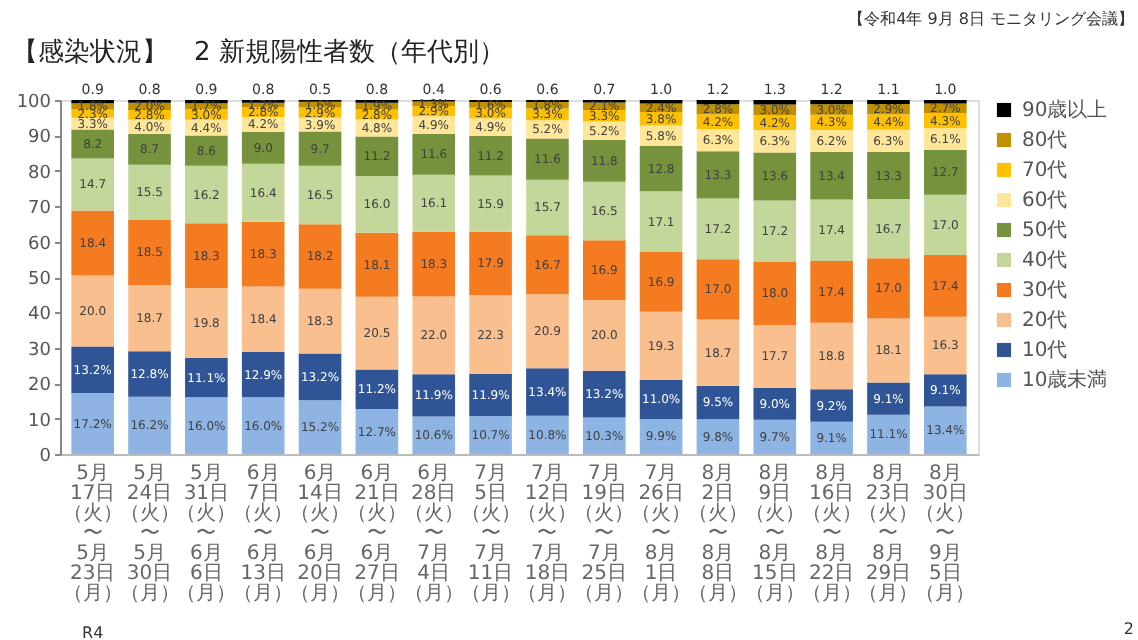 The image size is (1138, 640). Describe the element at coordinates (945, 534) in the screenshot. I see `x-tick-label: 8月30日（火）〜9月5日（月）` at that location.